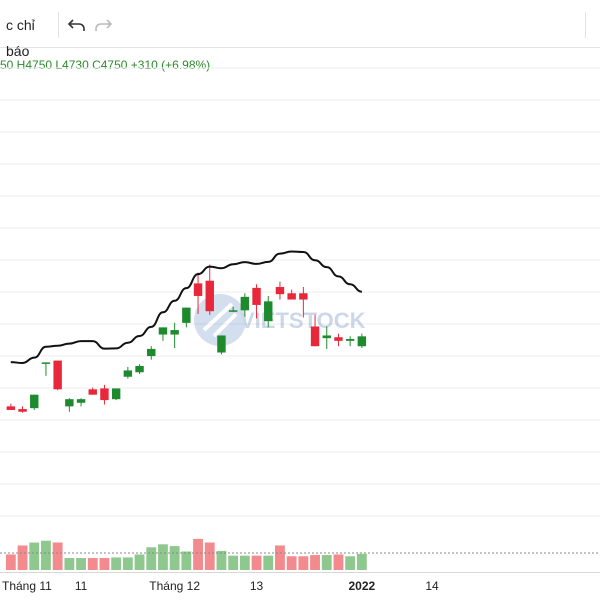 This screenshot has width=600, height=601. What do you see at coordinates (27, 586) in the screenshot?
I see `x-tick-label: Tháng 11` at bounding box center [27, 586].